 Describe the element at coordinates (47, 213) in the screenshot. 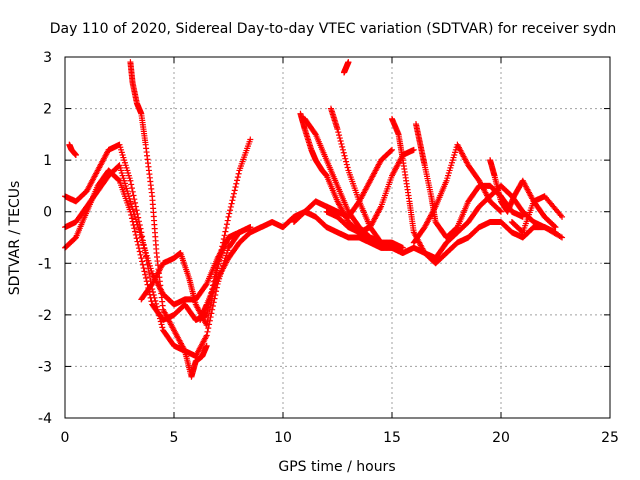

I see `y-tick-label: 0` at that location.